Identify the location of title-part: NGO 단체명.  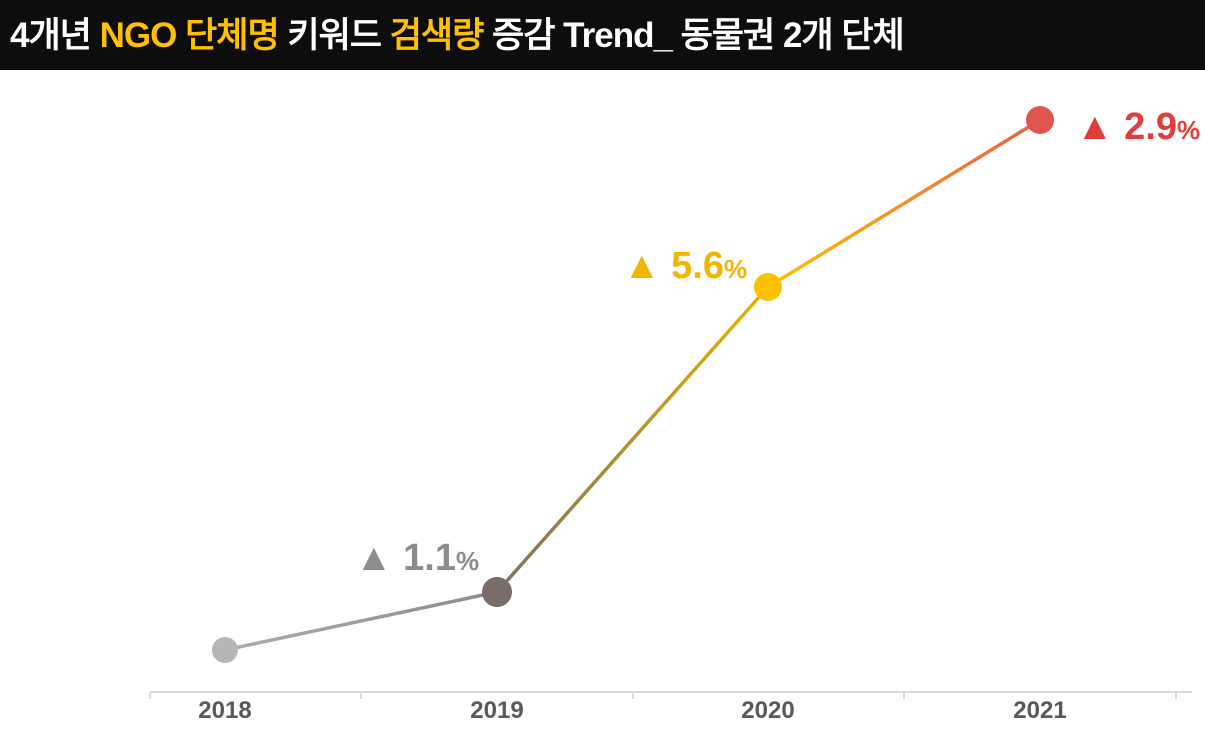
(193, 35).